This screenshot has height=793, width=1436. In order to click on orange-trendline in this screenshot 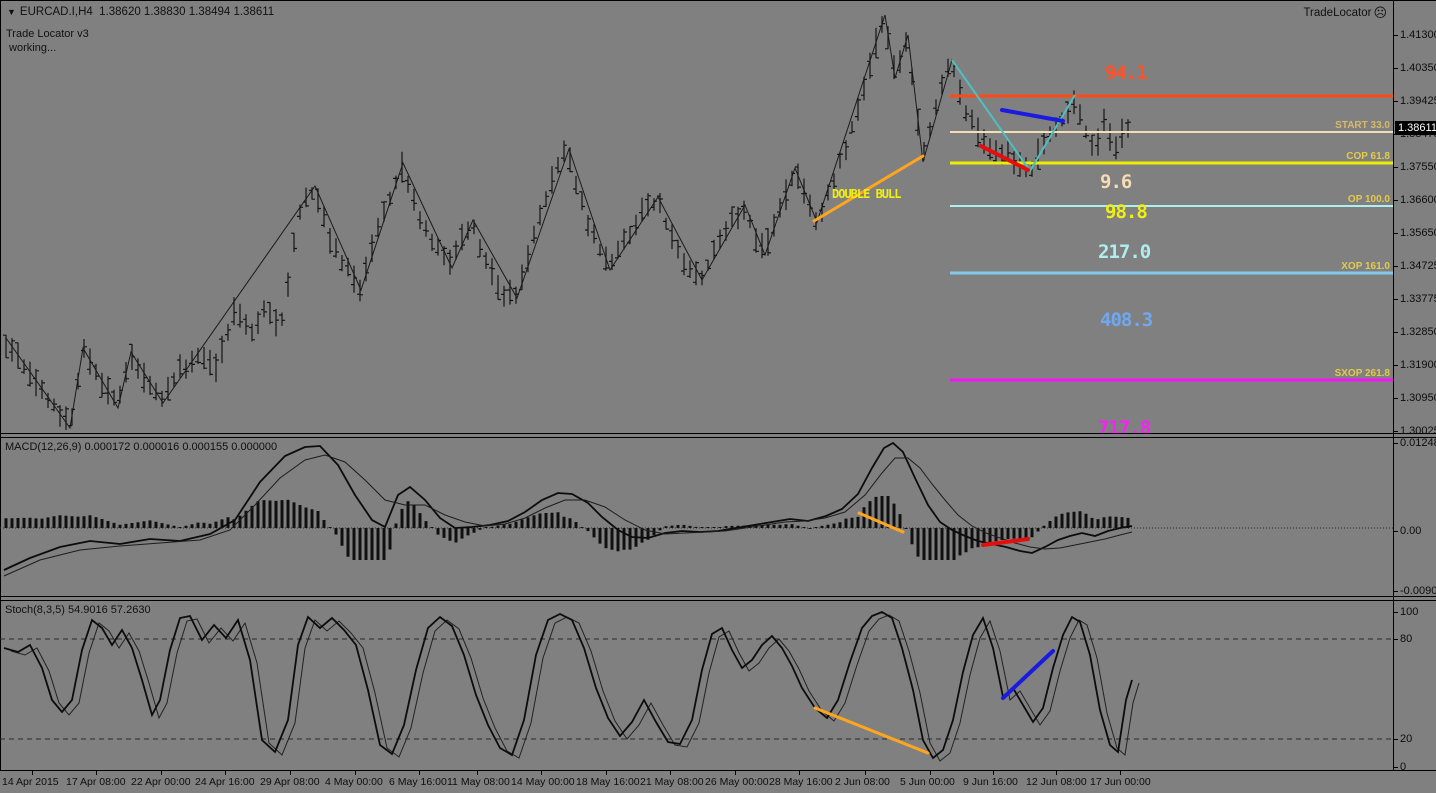, I will do `click(868, 188)`.